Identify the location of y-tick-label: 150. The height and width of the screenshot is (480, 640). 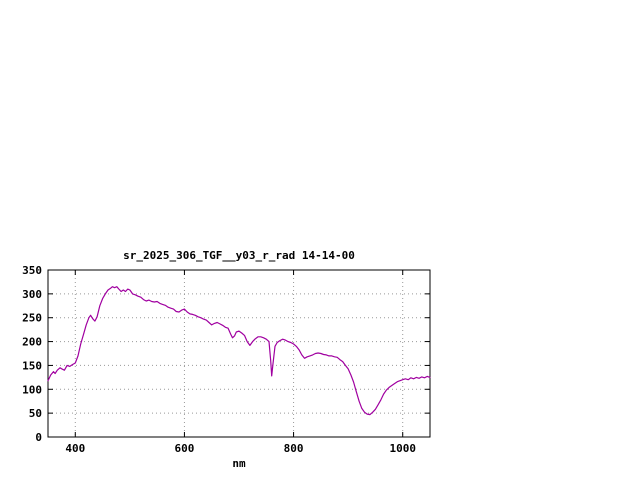
(32, 365).